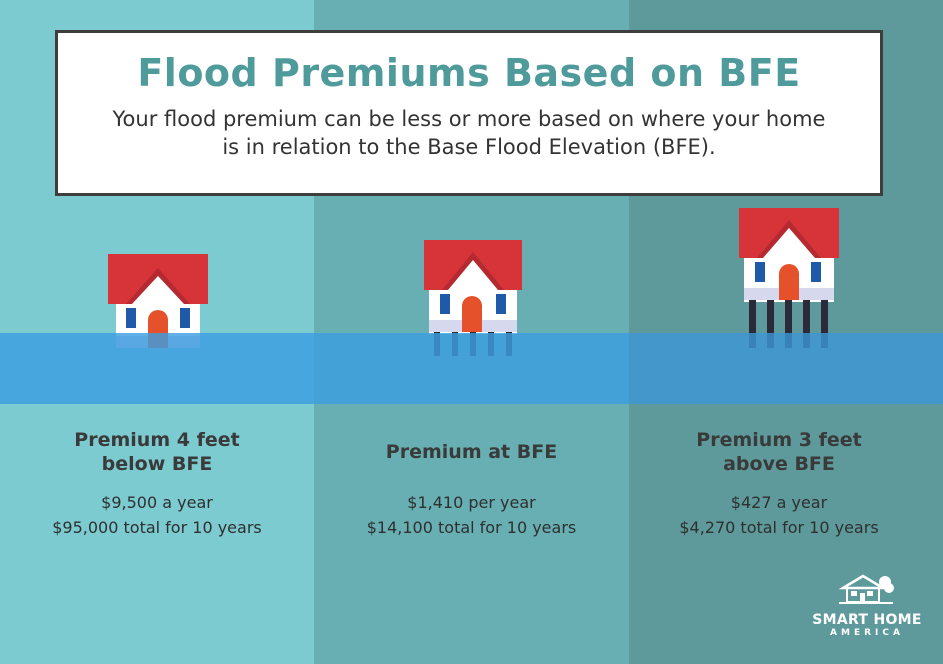 Image resolution: width=943 pixels, height=664 pixels. Describe the element at coordinates (867, 633) in the screenshot. I see `logo-subtitle: AMERICA` at that location.